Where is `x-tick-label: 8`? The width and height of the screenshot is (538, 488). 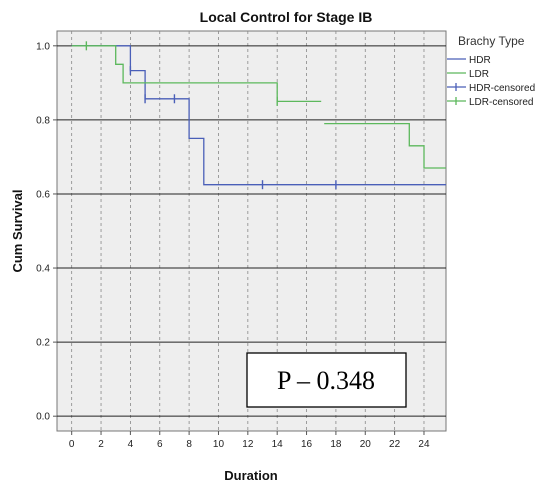
x-tick-label: 8 is located at coordinates (189, 444).